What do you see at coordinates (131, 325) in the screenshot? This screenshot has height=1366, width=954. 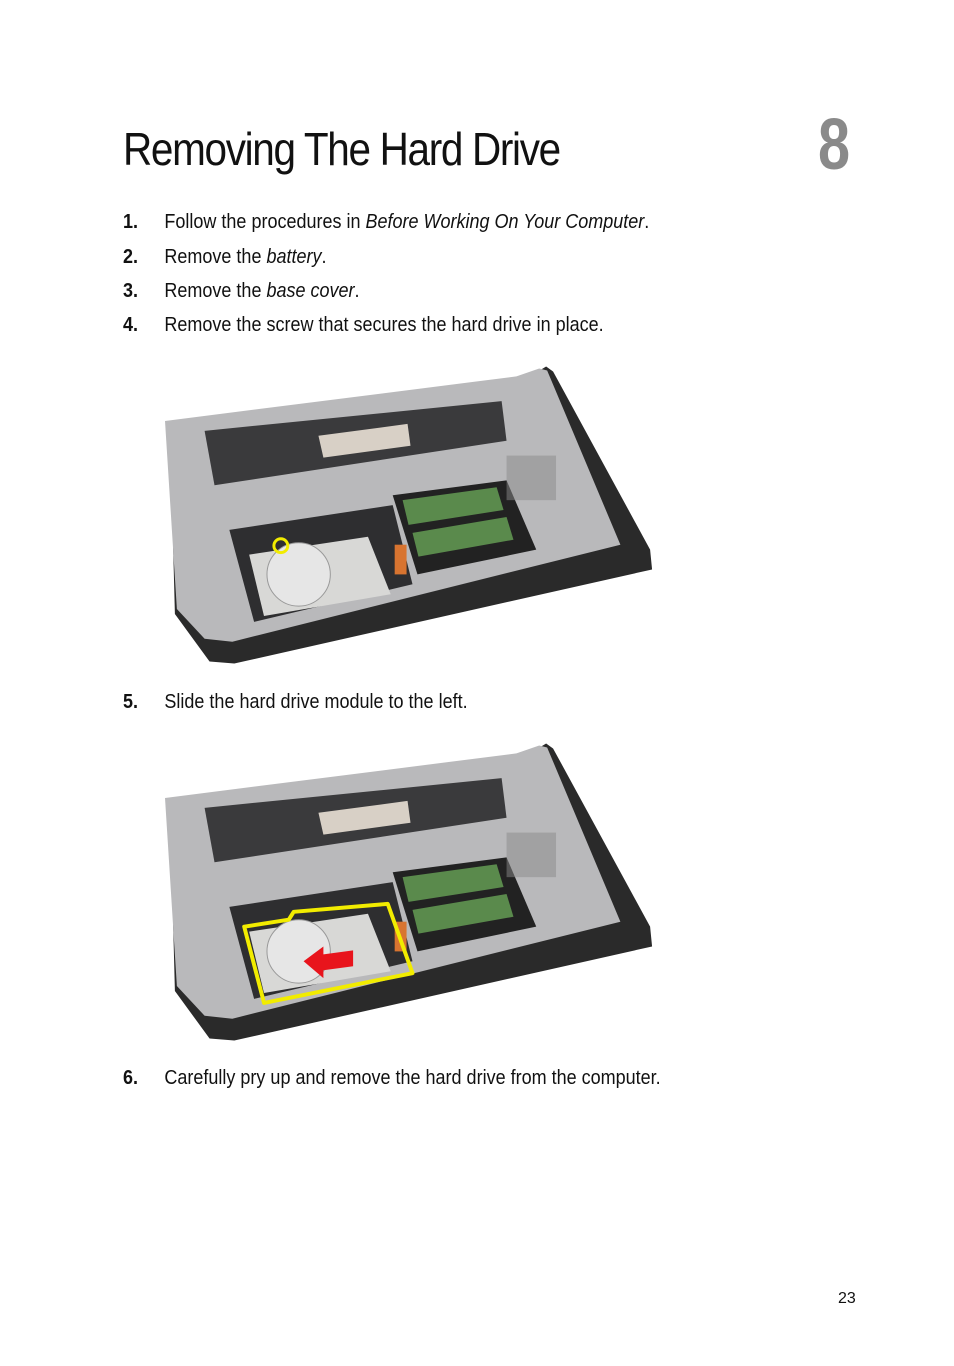 I see `step-number: 4.` at bounding box center [131, 325].